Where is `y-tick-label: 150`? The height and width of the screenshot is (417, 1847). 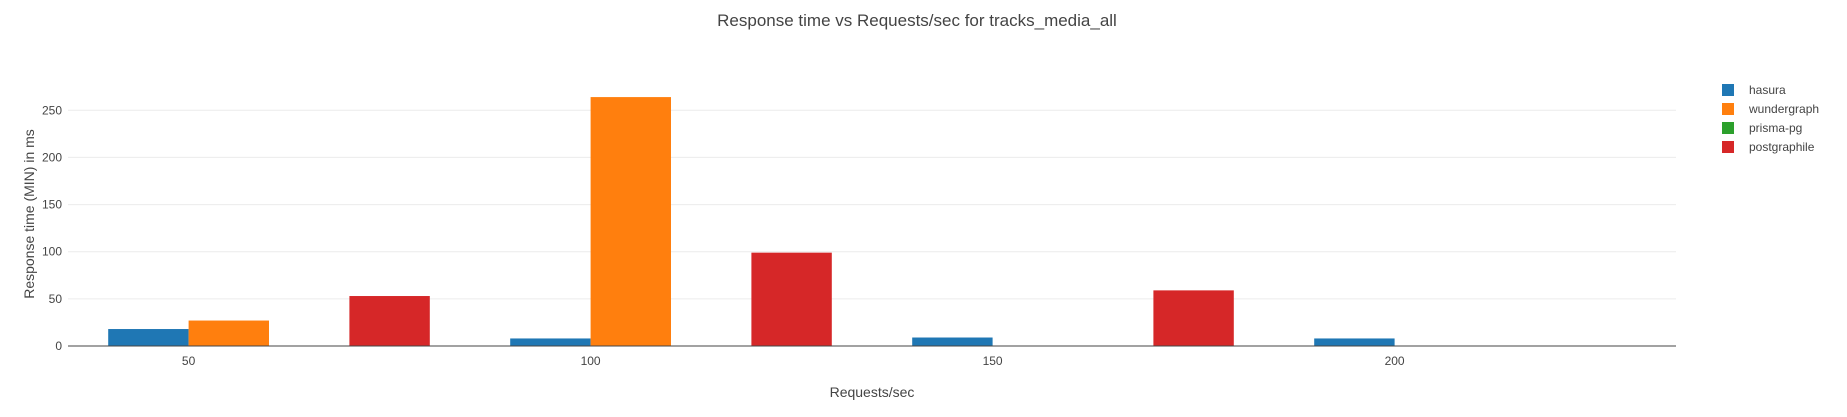 y-tick-label: 150 is located at coordinates (52, 205).